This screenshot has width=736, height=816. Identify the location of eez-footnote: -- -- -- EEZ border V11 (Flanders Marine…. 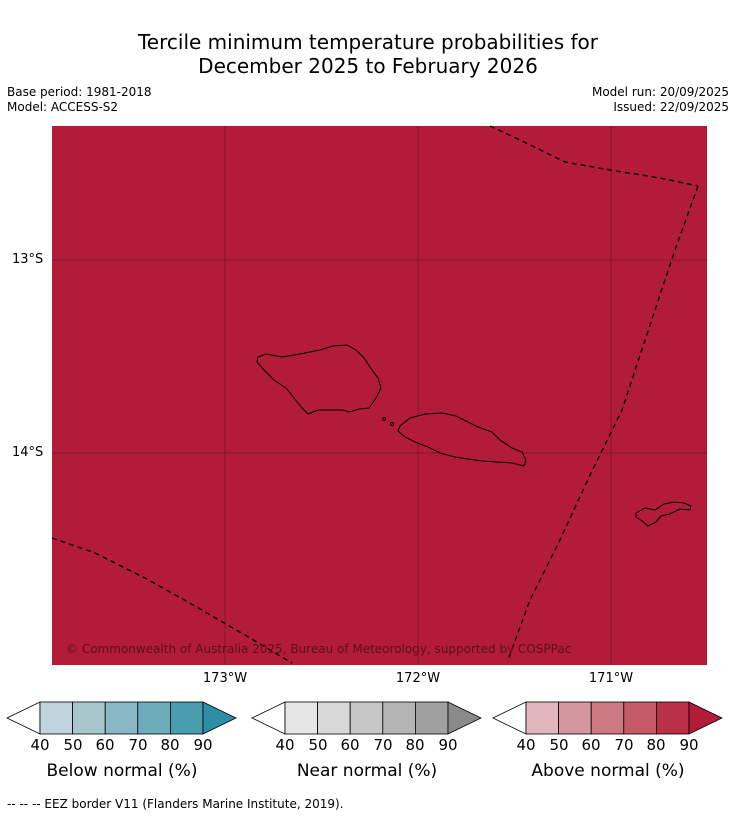
(175, 804).